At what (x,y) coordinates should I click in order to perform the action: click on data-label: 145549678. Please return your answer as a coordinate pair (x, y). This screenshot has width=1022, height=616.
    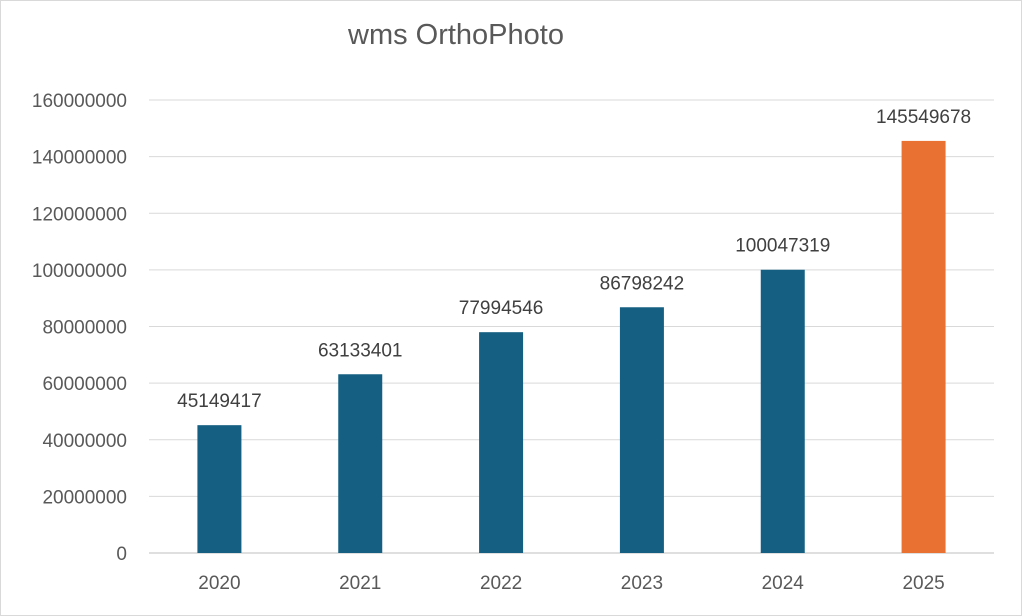
    Looking at the image, I should click on (923, 117).